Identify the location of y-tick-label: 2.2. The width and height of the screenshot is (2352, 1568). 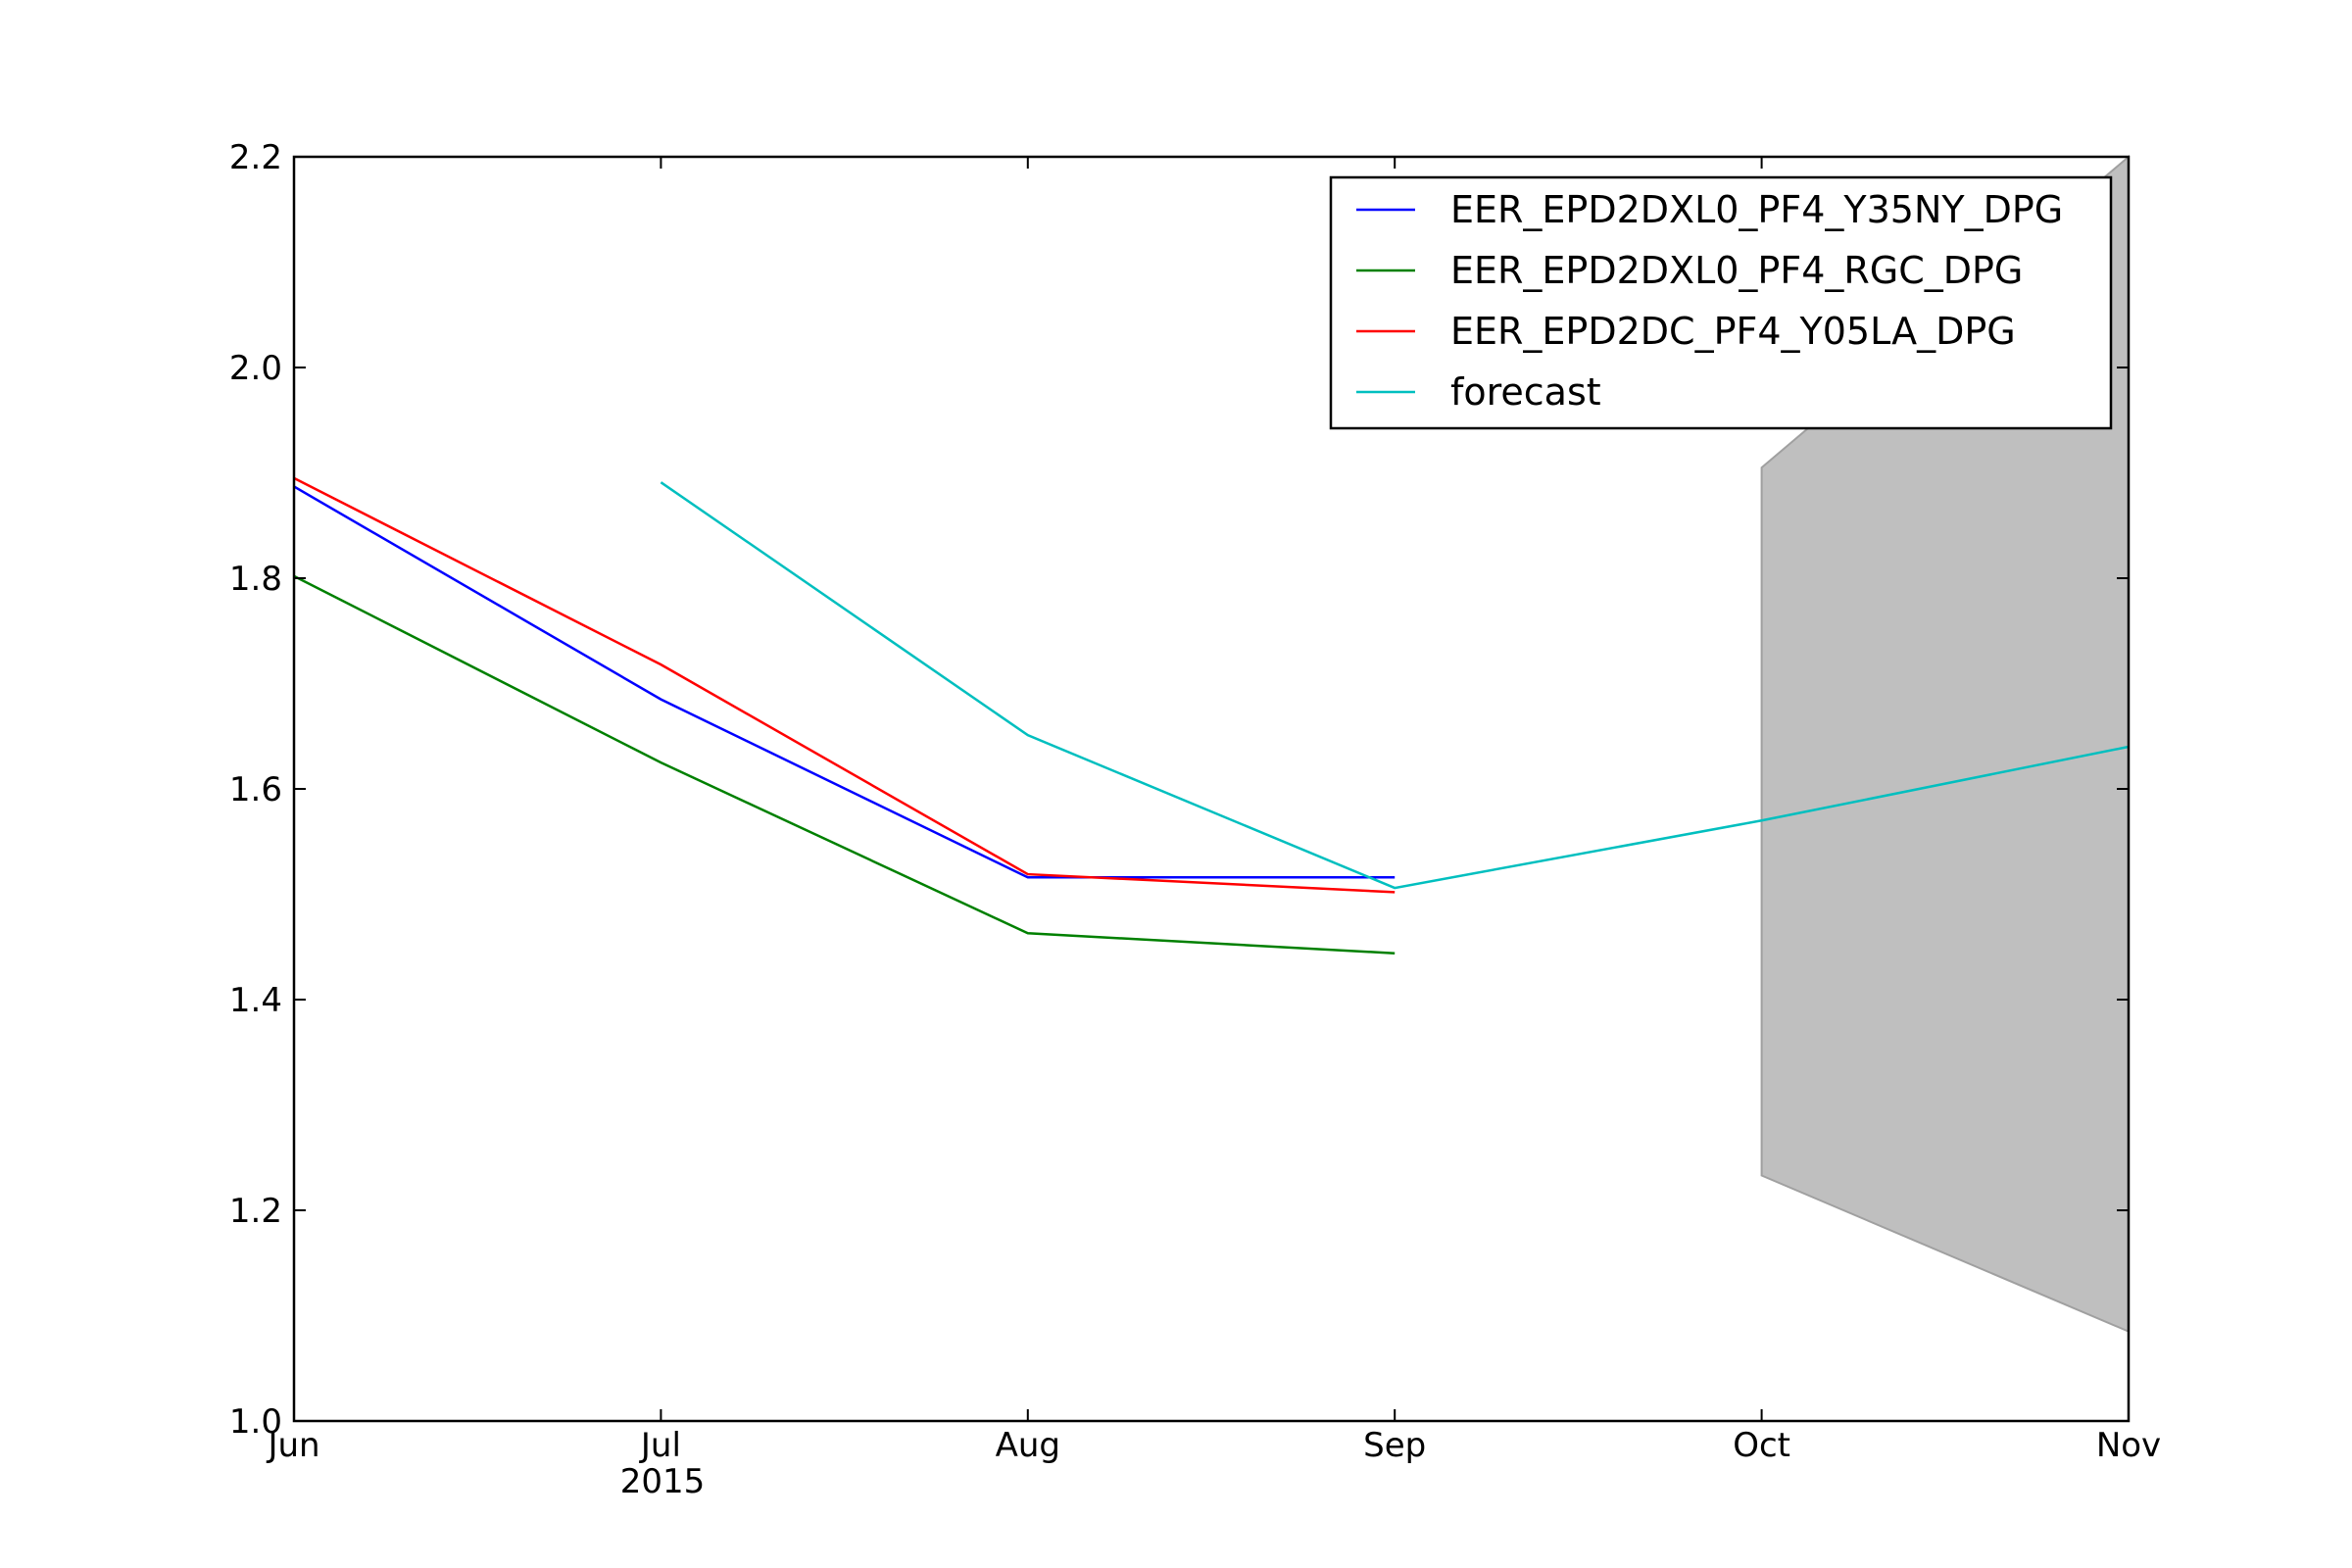
(255, 157).